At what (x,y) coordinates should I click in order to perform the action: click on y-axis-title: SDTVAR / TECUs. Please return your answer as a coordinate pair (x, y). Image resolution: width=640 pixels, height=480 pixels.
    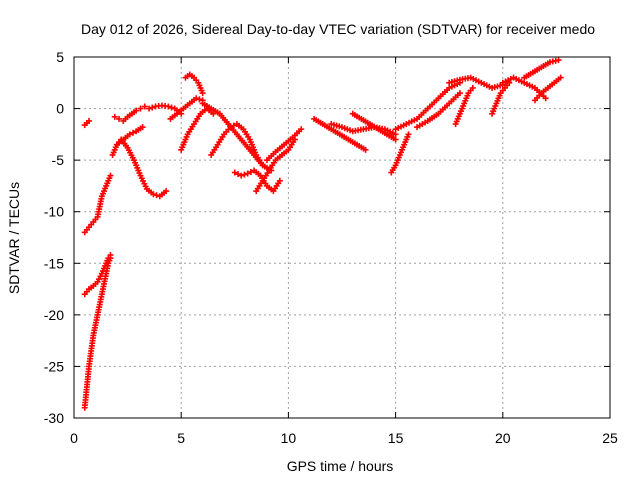
    Looking at the image, I should click on (14, 238).